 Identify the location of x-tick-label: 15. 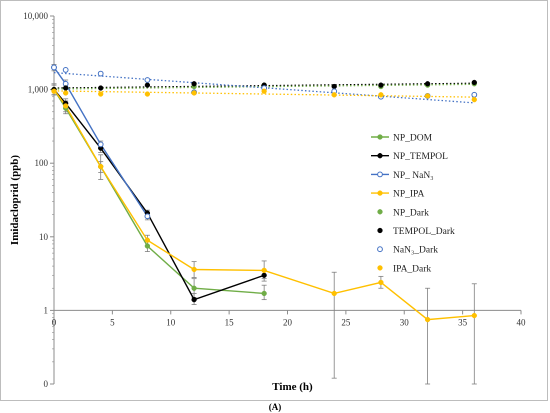
(230, 322).